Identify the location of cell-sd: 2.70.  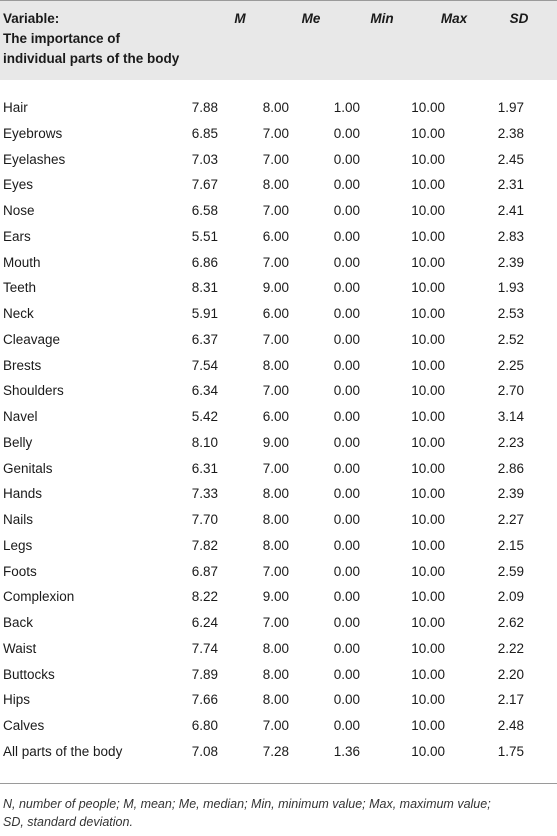
(510, 391).